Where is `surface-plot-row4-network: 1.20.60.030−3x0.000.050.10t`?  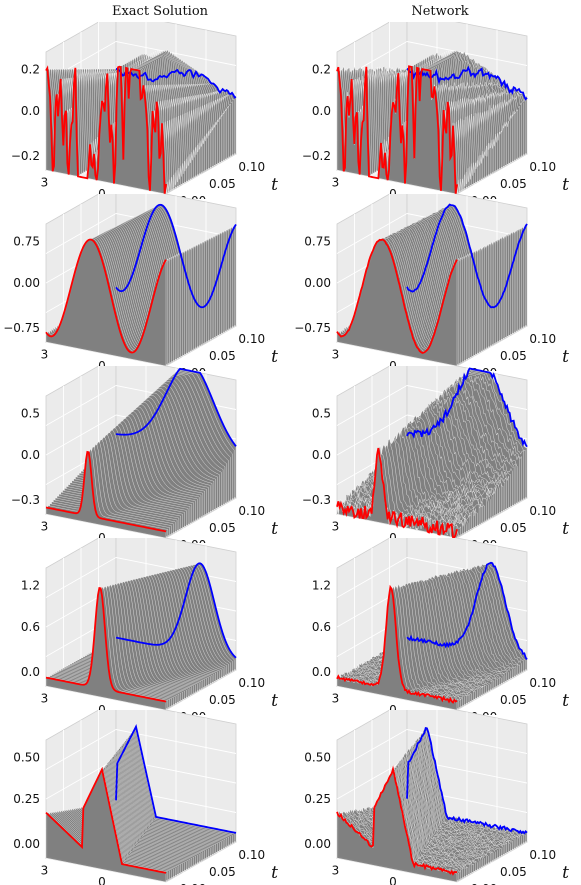 surface-plot-row4-network: 1.20.60.030−3x0.000.050.10t is located at coordinates (436, 626).